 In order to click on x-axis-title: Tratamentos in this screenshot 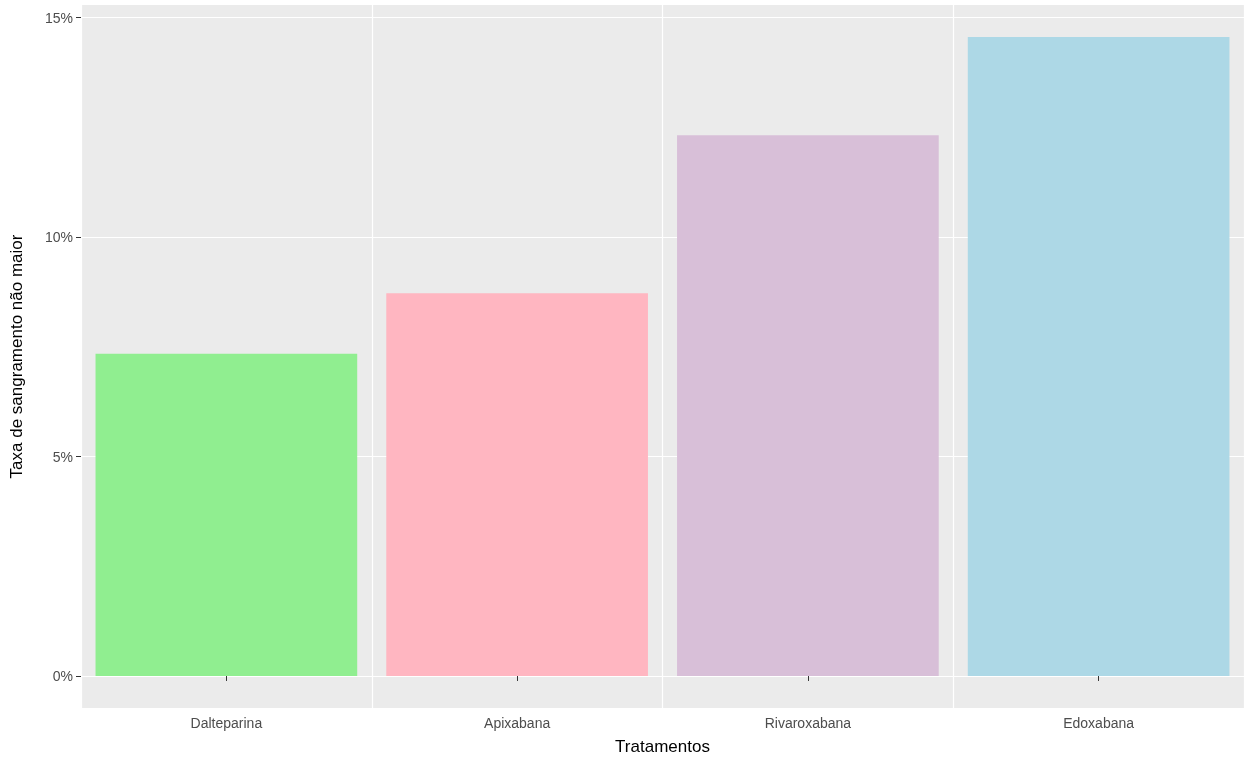, I will do `click(662, 746)`.